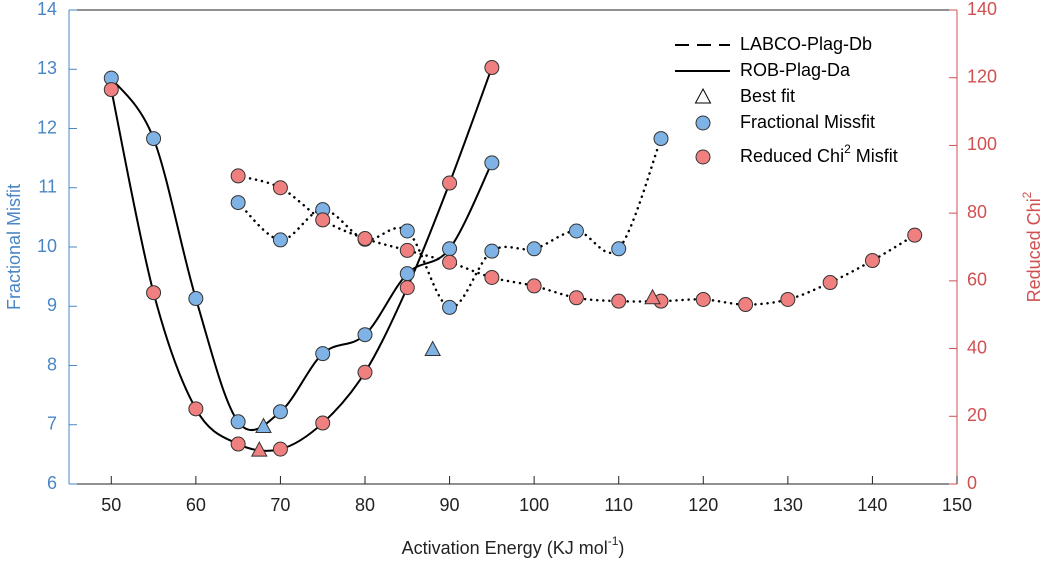 This screenshot has width=1050, height=564. I want to click on y2-axis-label-part: 2, so click(1027, 194).